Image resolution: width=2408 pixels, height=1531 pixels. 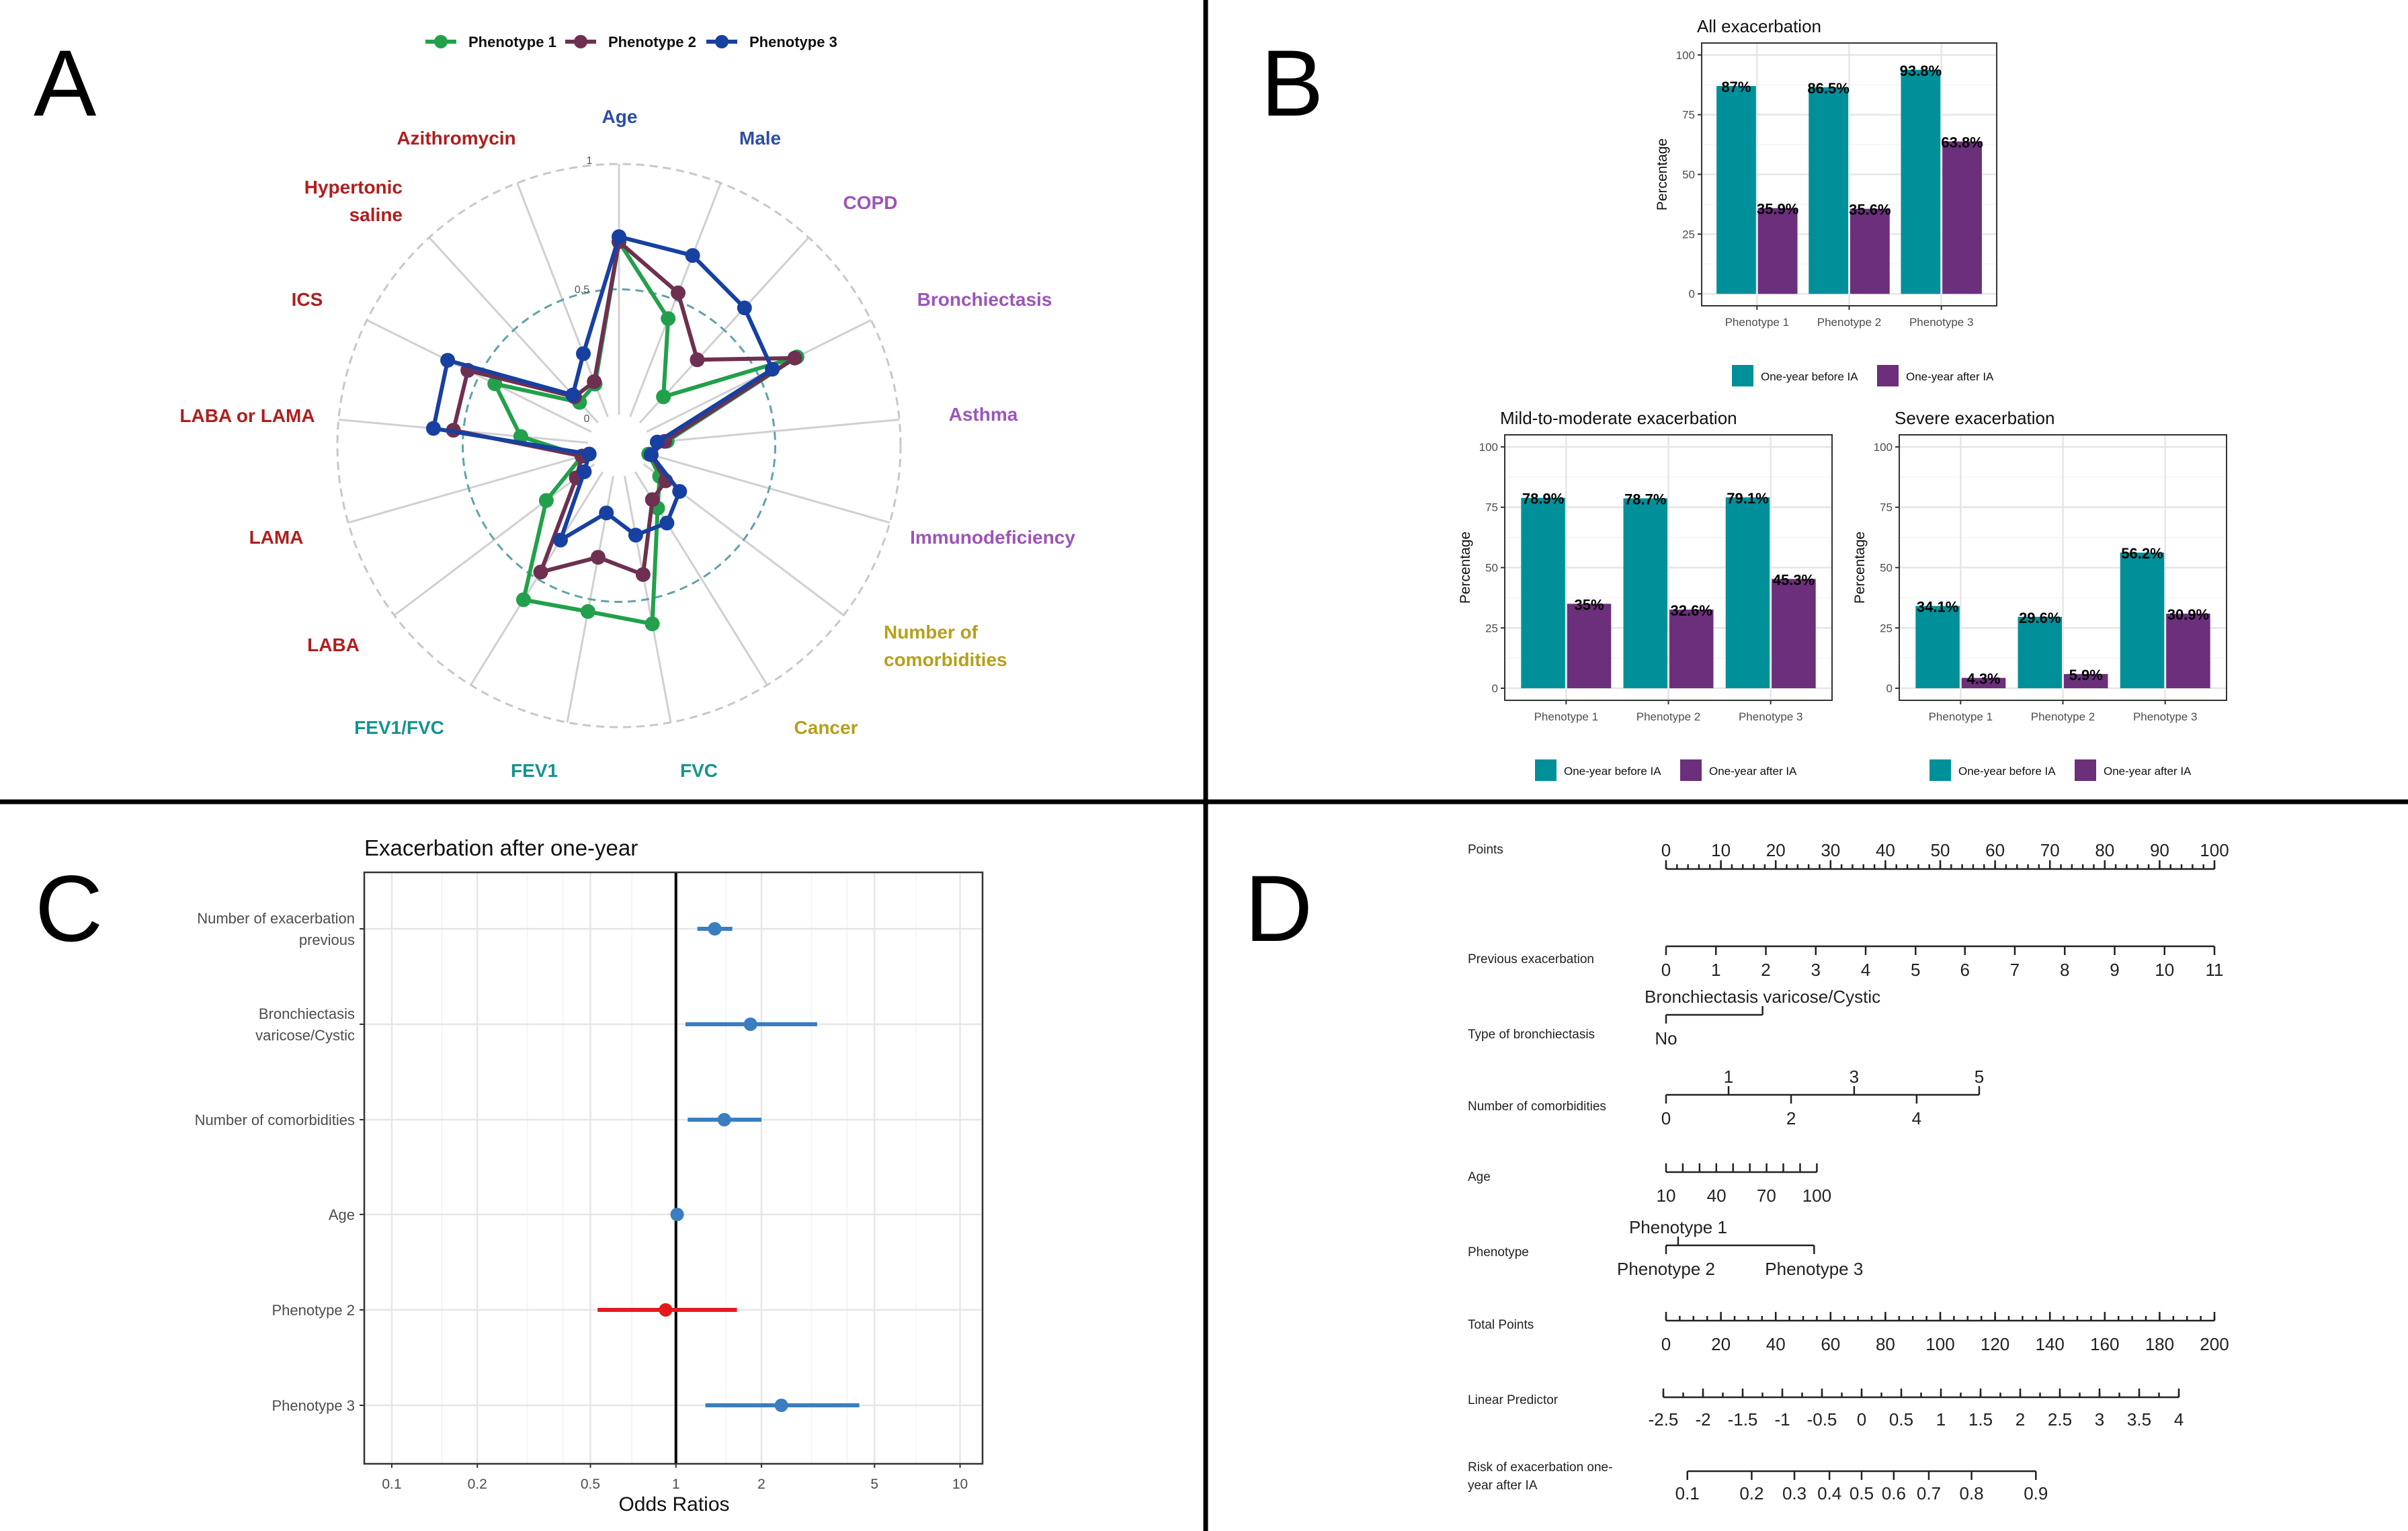 I want to click on radar-axis-label: Cancer, so click(x=826, y=727).